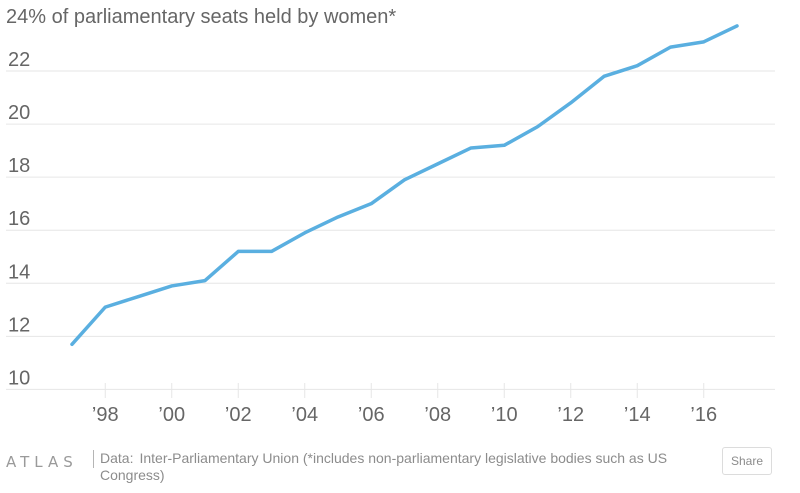  Describe the element at coordinates (371, 415) in the screenshot. I see `x-tick-label: ’06` at that location.